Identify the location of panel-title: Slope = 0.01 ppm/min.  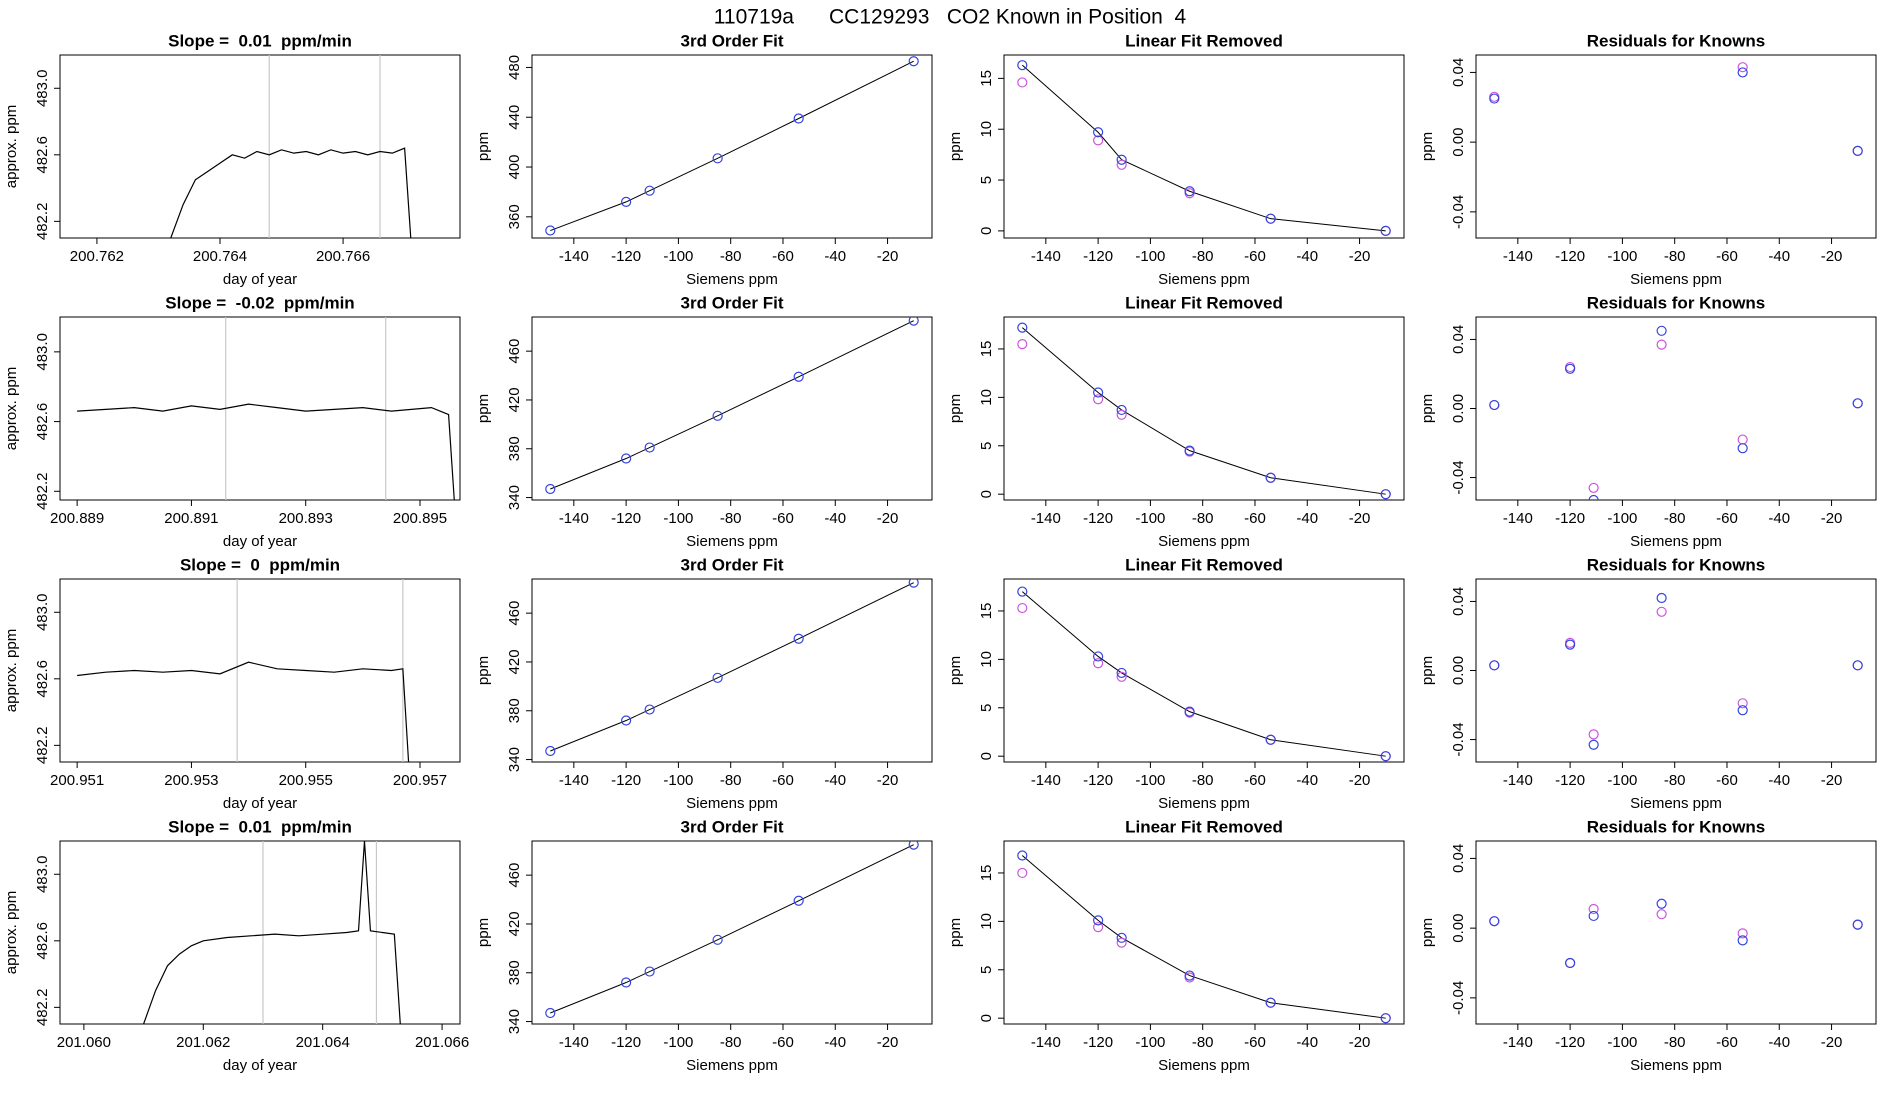
(260, 40).